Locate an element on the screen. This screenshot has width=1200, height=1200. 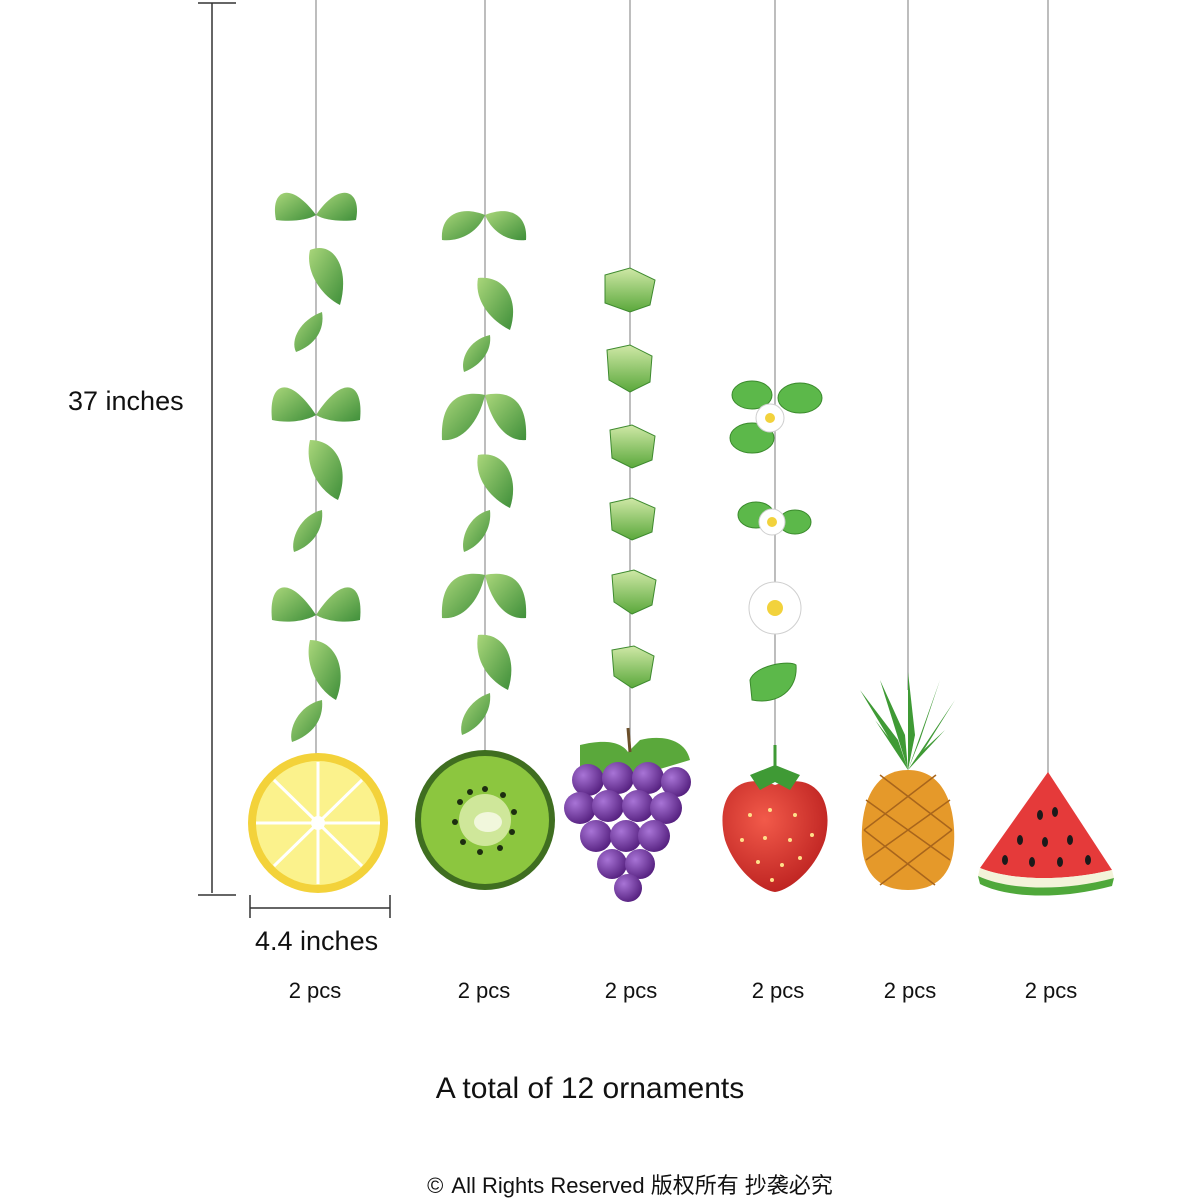
quantity-pineapple: 2 pcs is located at coordinates (910, 990).